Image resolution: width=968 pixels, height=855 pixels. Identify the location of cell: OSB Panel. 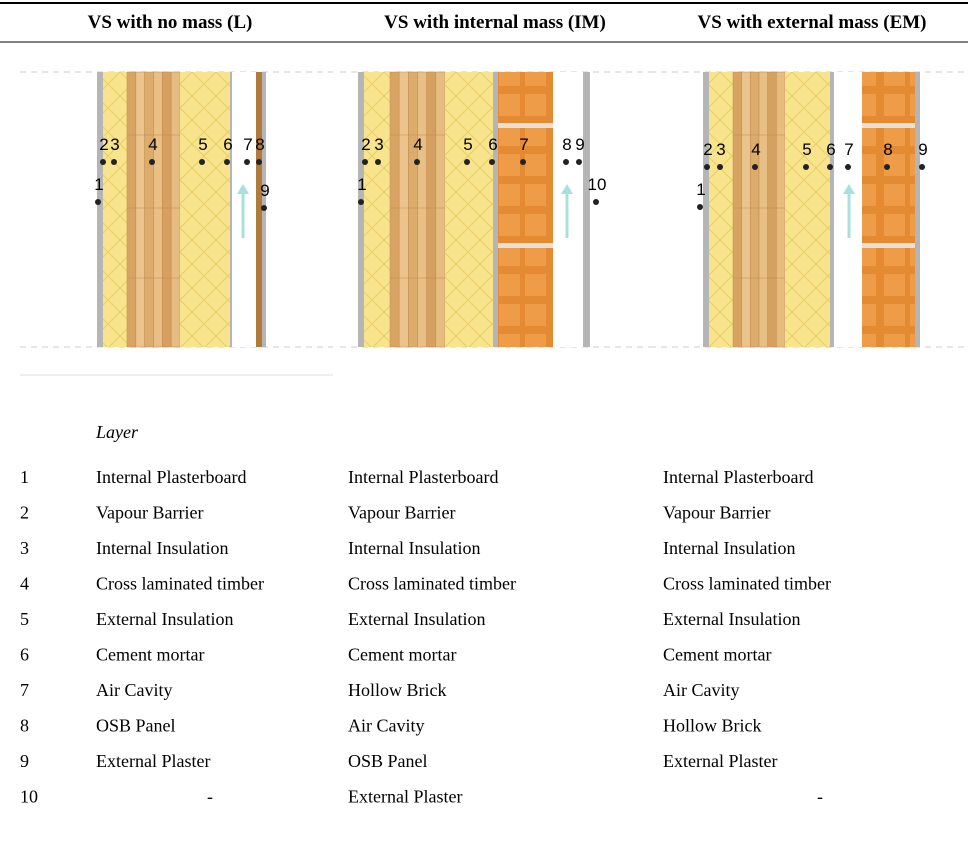
(136, 726).